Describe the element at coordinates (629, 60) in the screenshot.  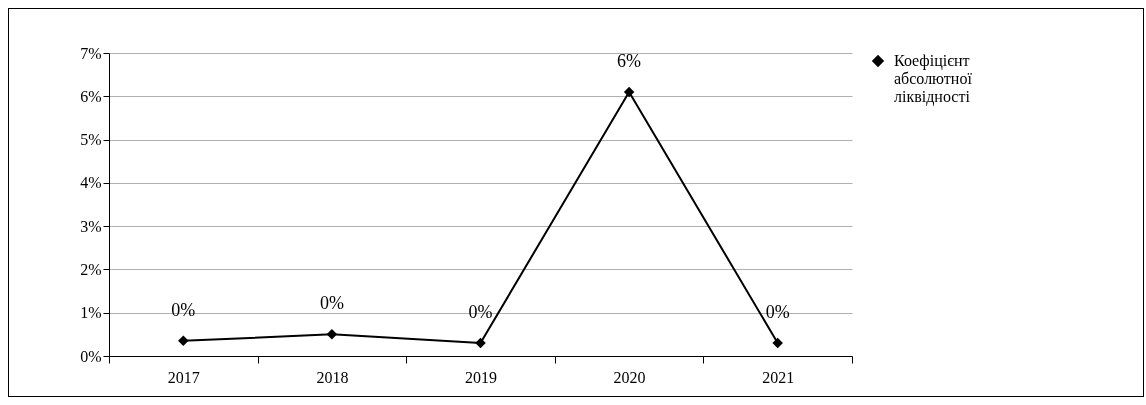
I see `data-label: 6%` at that location.